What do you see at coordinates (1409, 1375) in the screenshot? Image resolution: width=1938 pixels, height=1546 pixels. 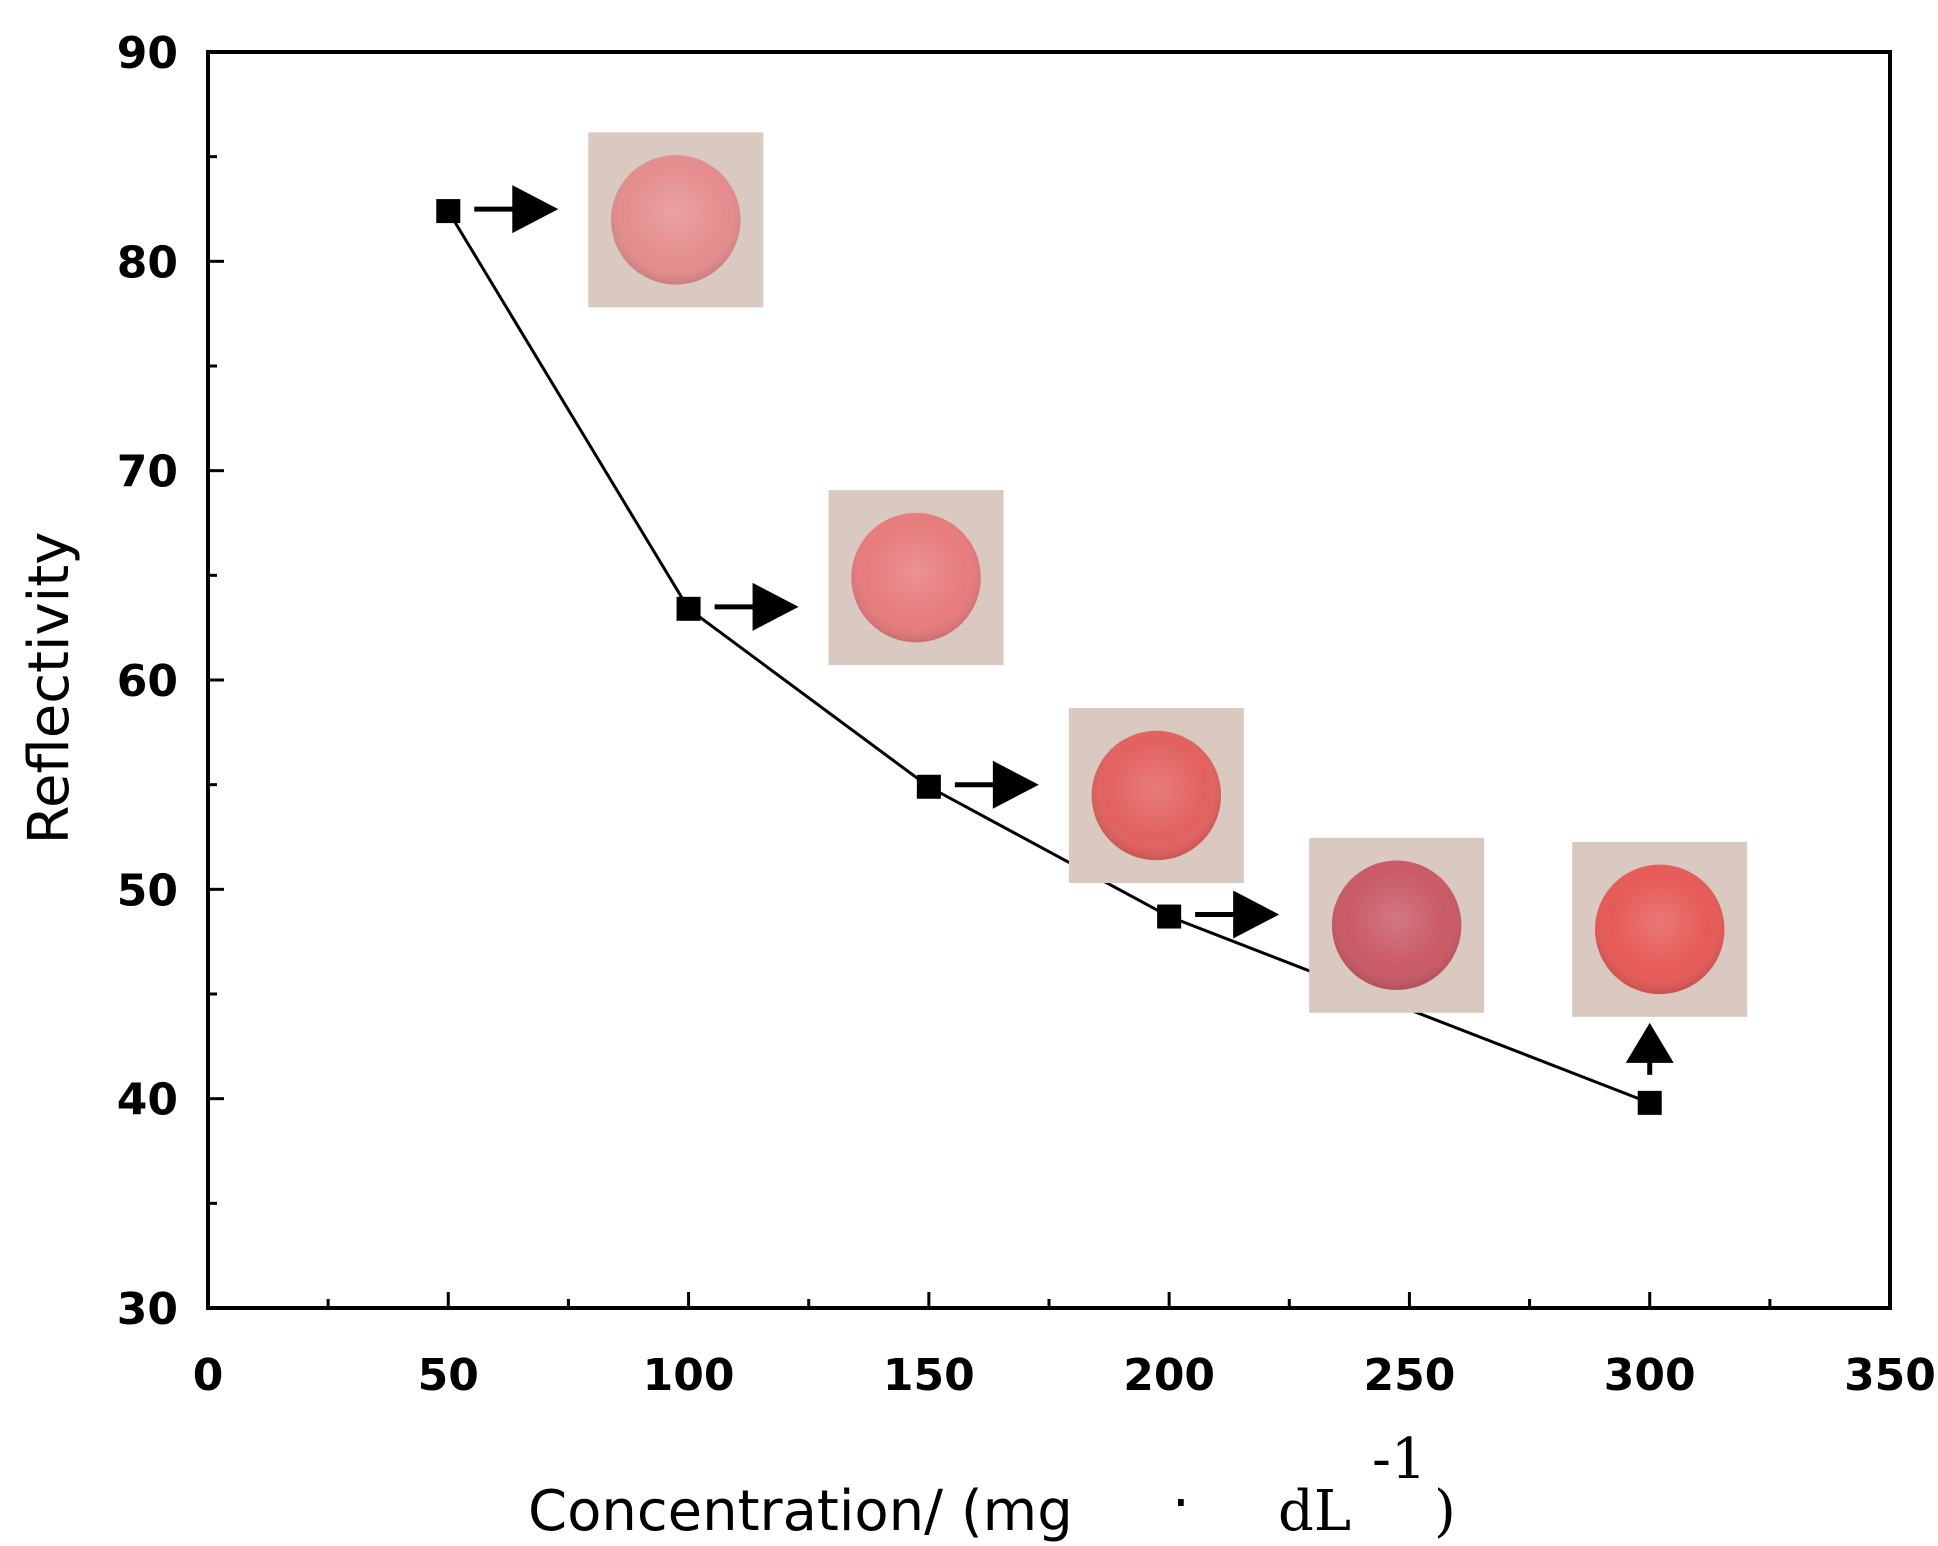 I see `x-tick-label: 250` at bounding box center [1409, 1375].